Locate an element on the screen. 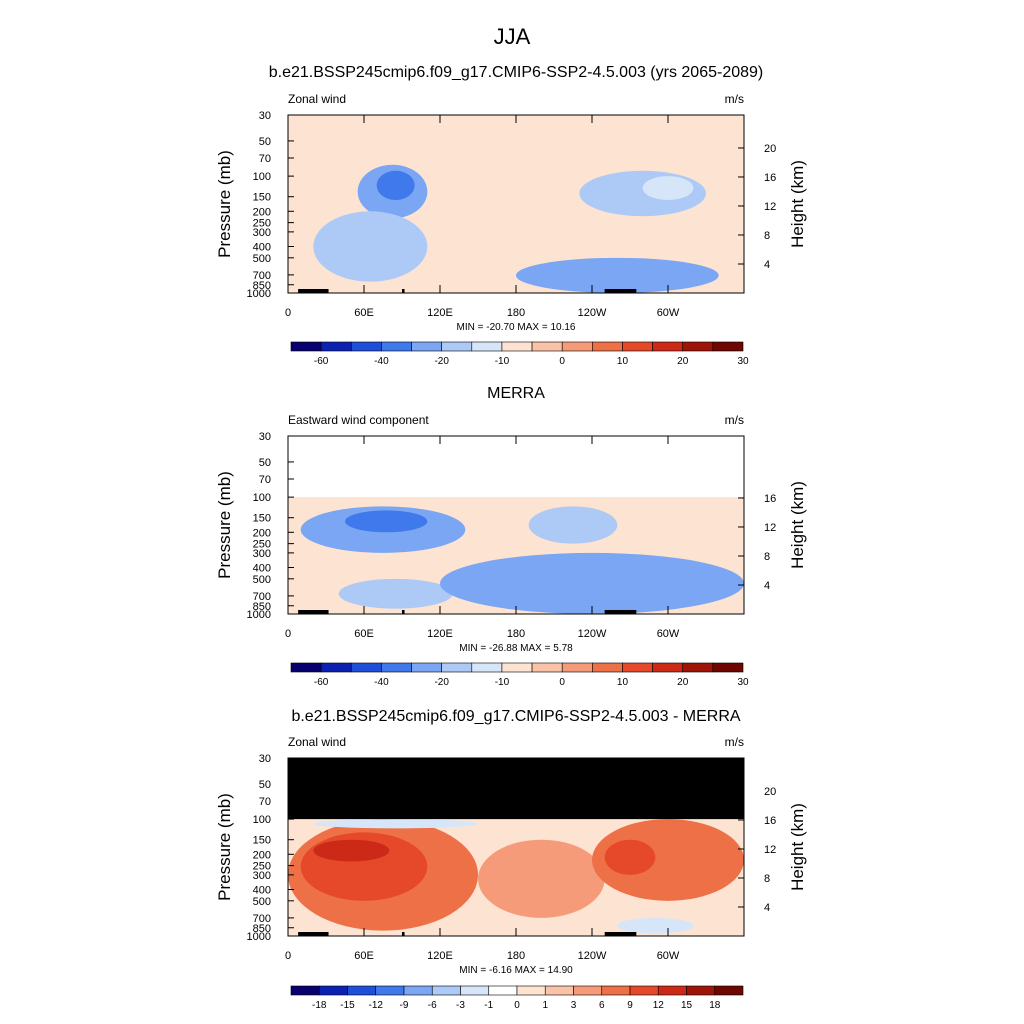  y-tick-label: 150 is located at coordinates (262, 198).